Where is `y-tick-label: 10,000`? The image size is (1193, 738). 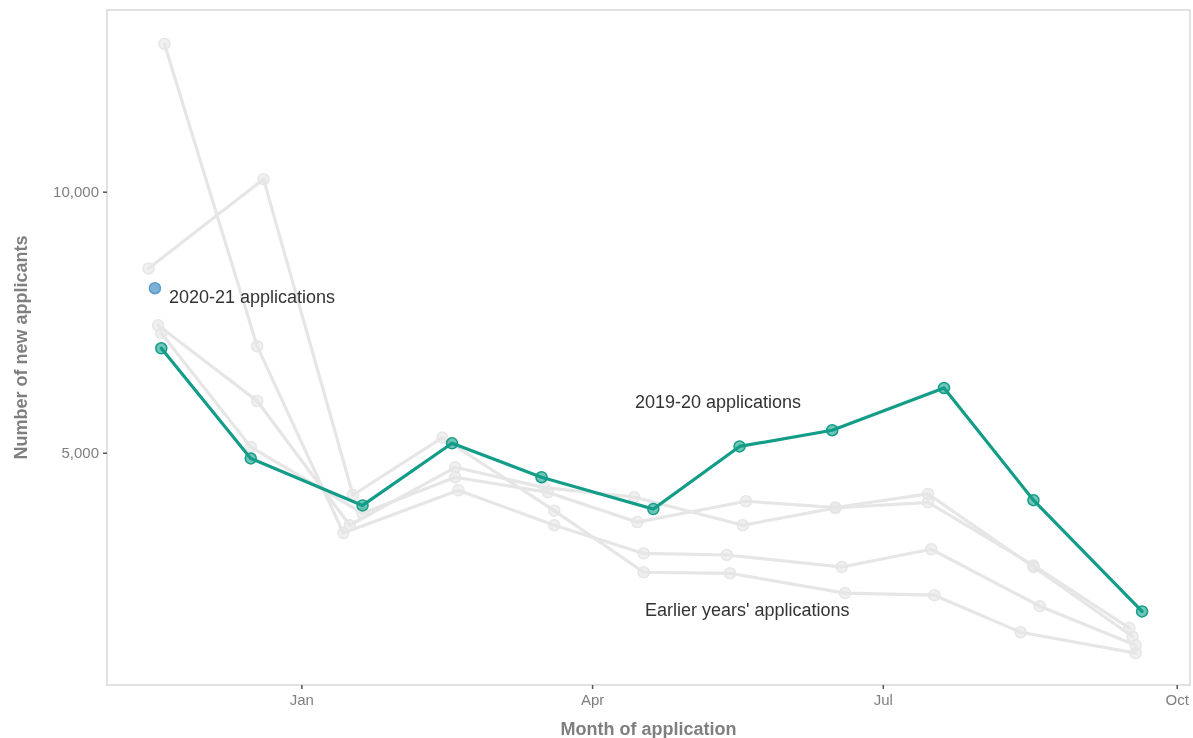 y-tick-label: 10,000 is located at coordinates (76, 192).